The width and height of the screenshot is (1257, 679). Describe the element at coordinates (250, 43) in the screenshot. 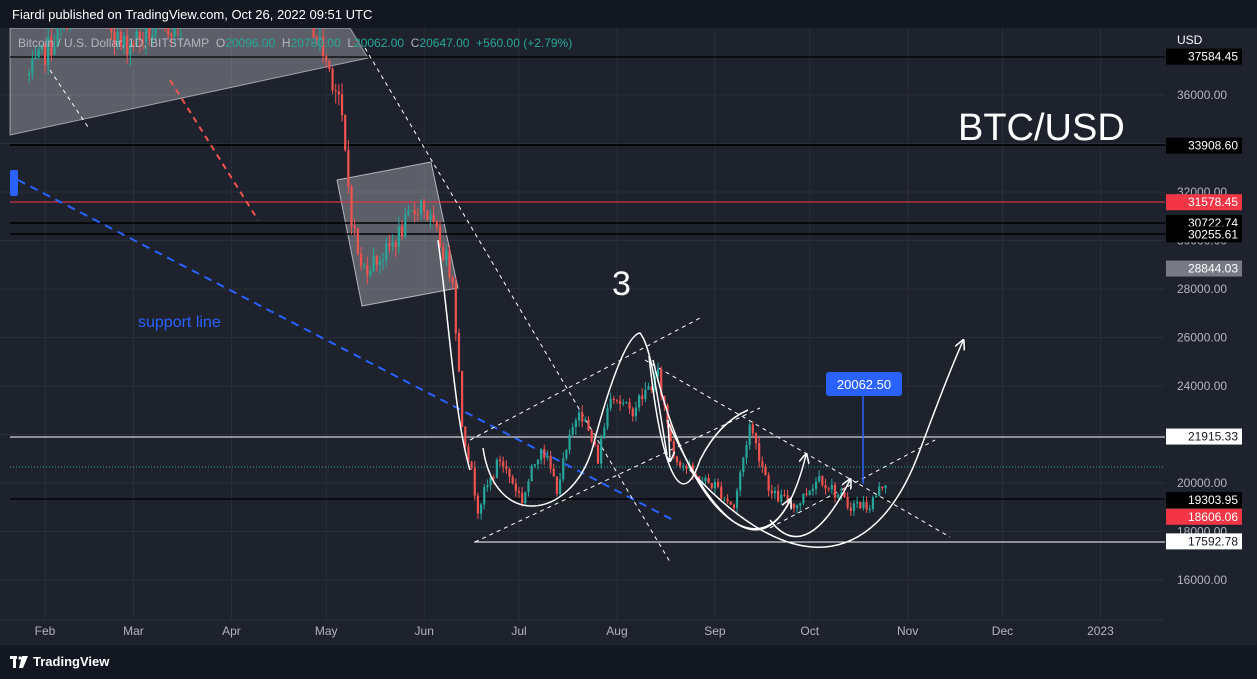

I see `open-value: 20096.00` at that location.